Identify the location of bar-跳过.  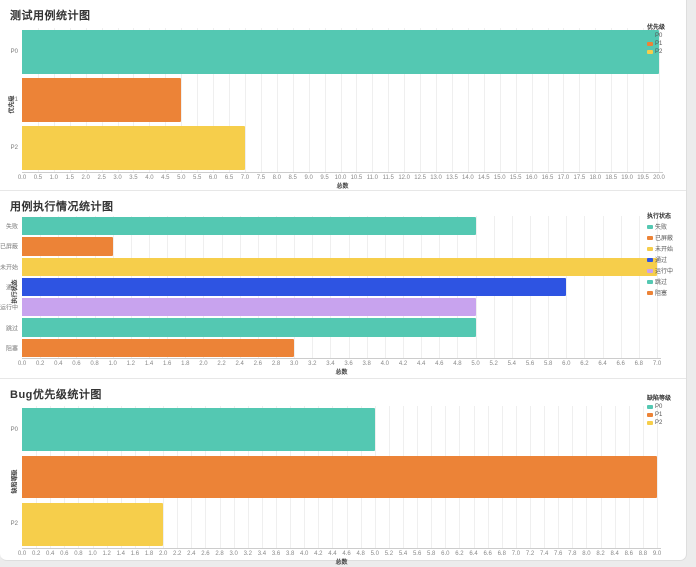
(249, 327).